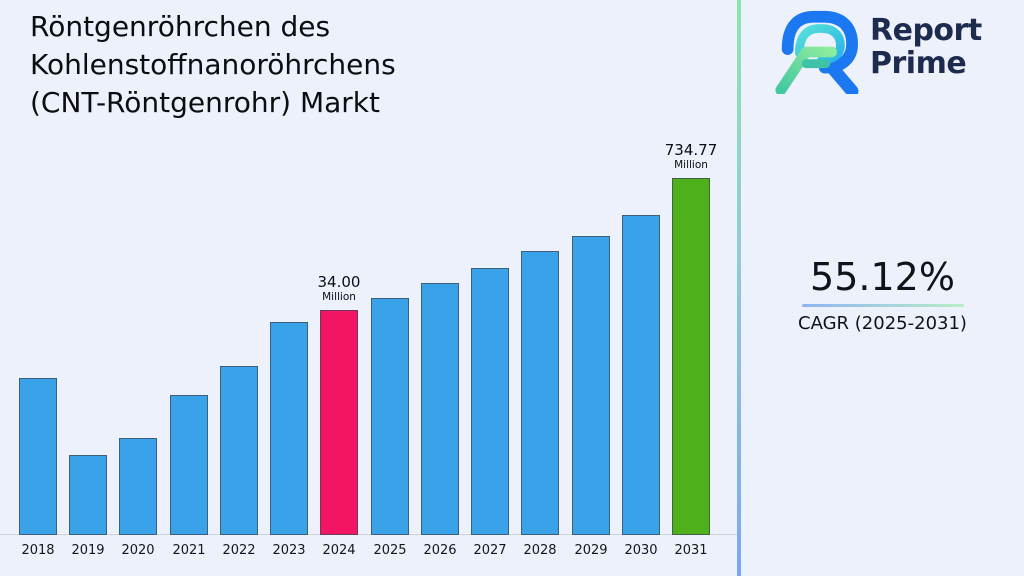  I want to click on bar-2020, so click(138, 486).